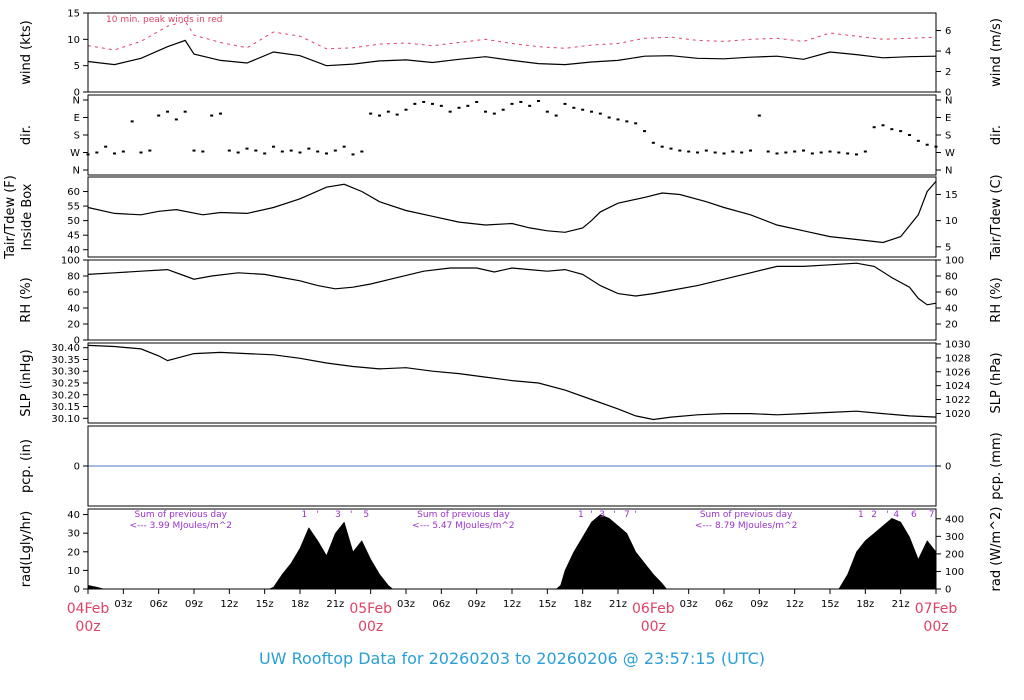 The image size is (1024, 700). I want to click on ytick-right-label: 1028, so click(957, 358).